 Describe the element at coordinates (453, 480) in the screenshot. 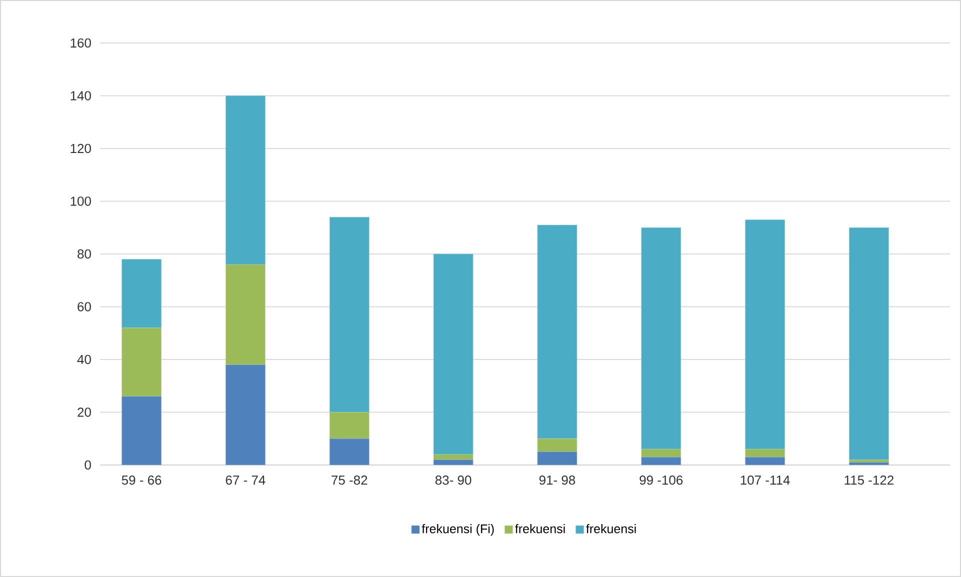

I see `x-tick-label: 83- 90` at that location.